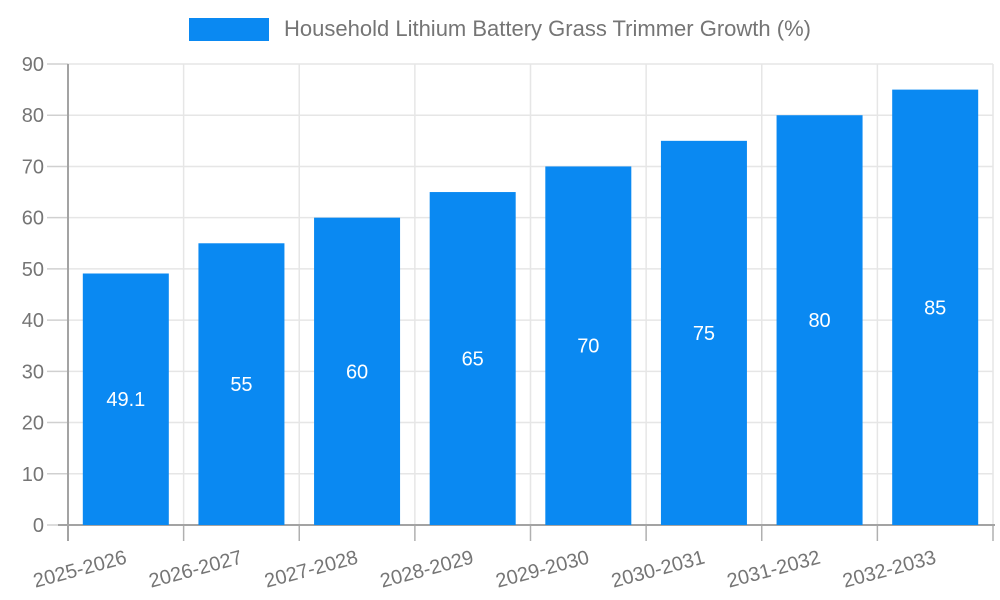 This screenshot has height=600, width=1000. I want to click on bar-2028-2029, so click(472, 359).